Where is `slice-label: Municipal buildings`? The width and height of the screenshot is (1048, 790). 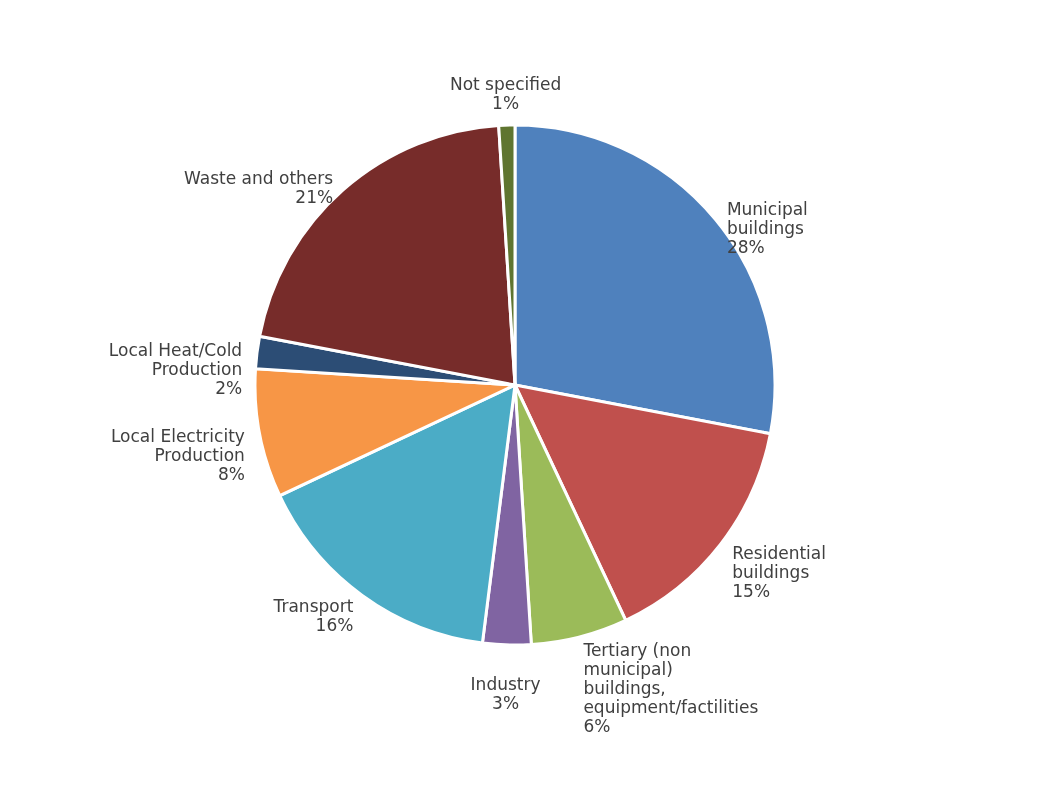
slice-label: Municipal buildings is located at coordinates (767, 218).